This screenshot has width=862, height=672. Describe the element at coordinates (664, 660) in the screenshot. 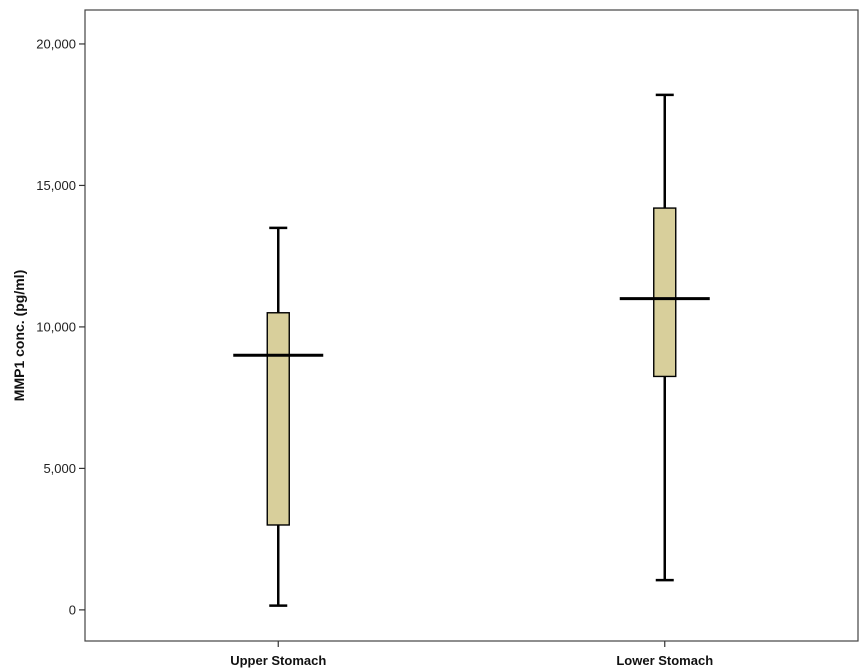

I see `x-tick-label: Lower Stomach` at that location.